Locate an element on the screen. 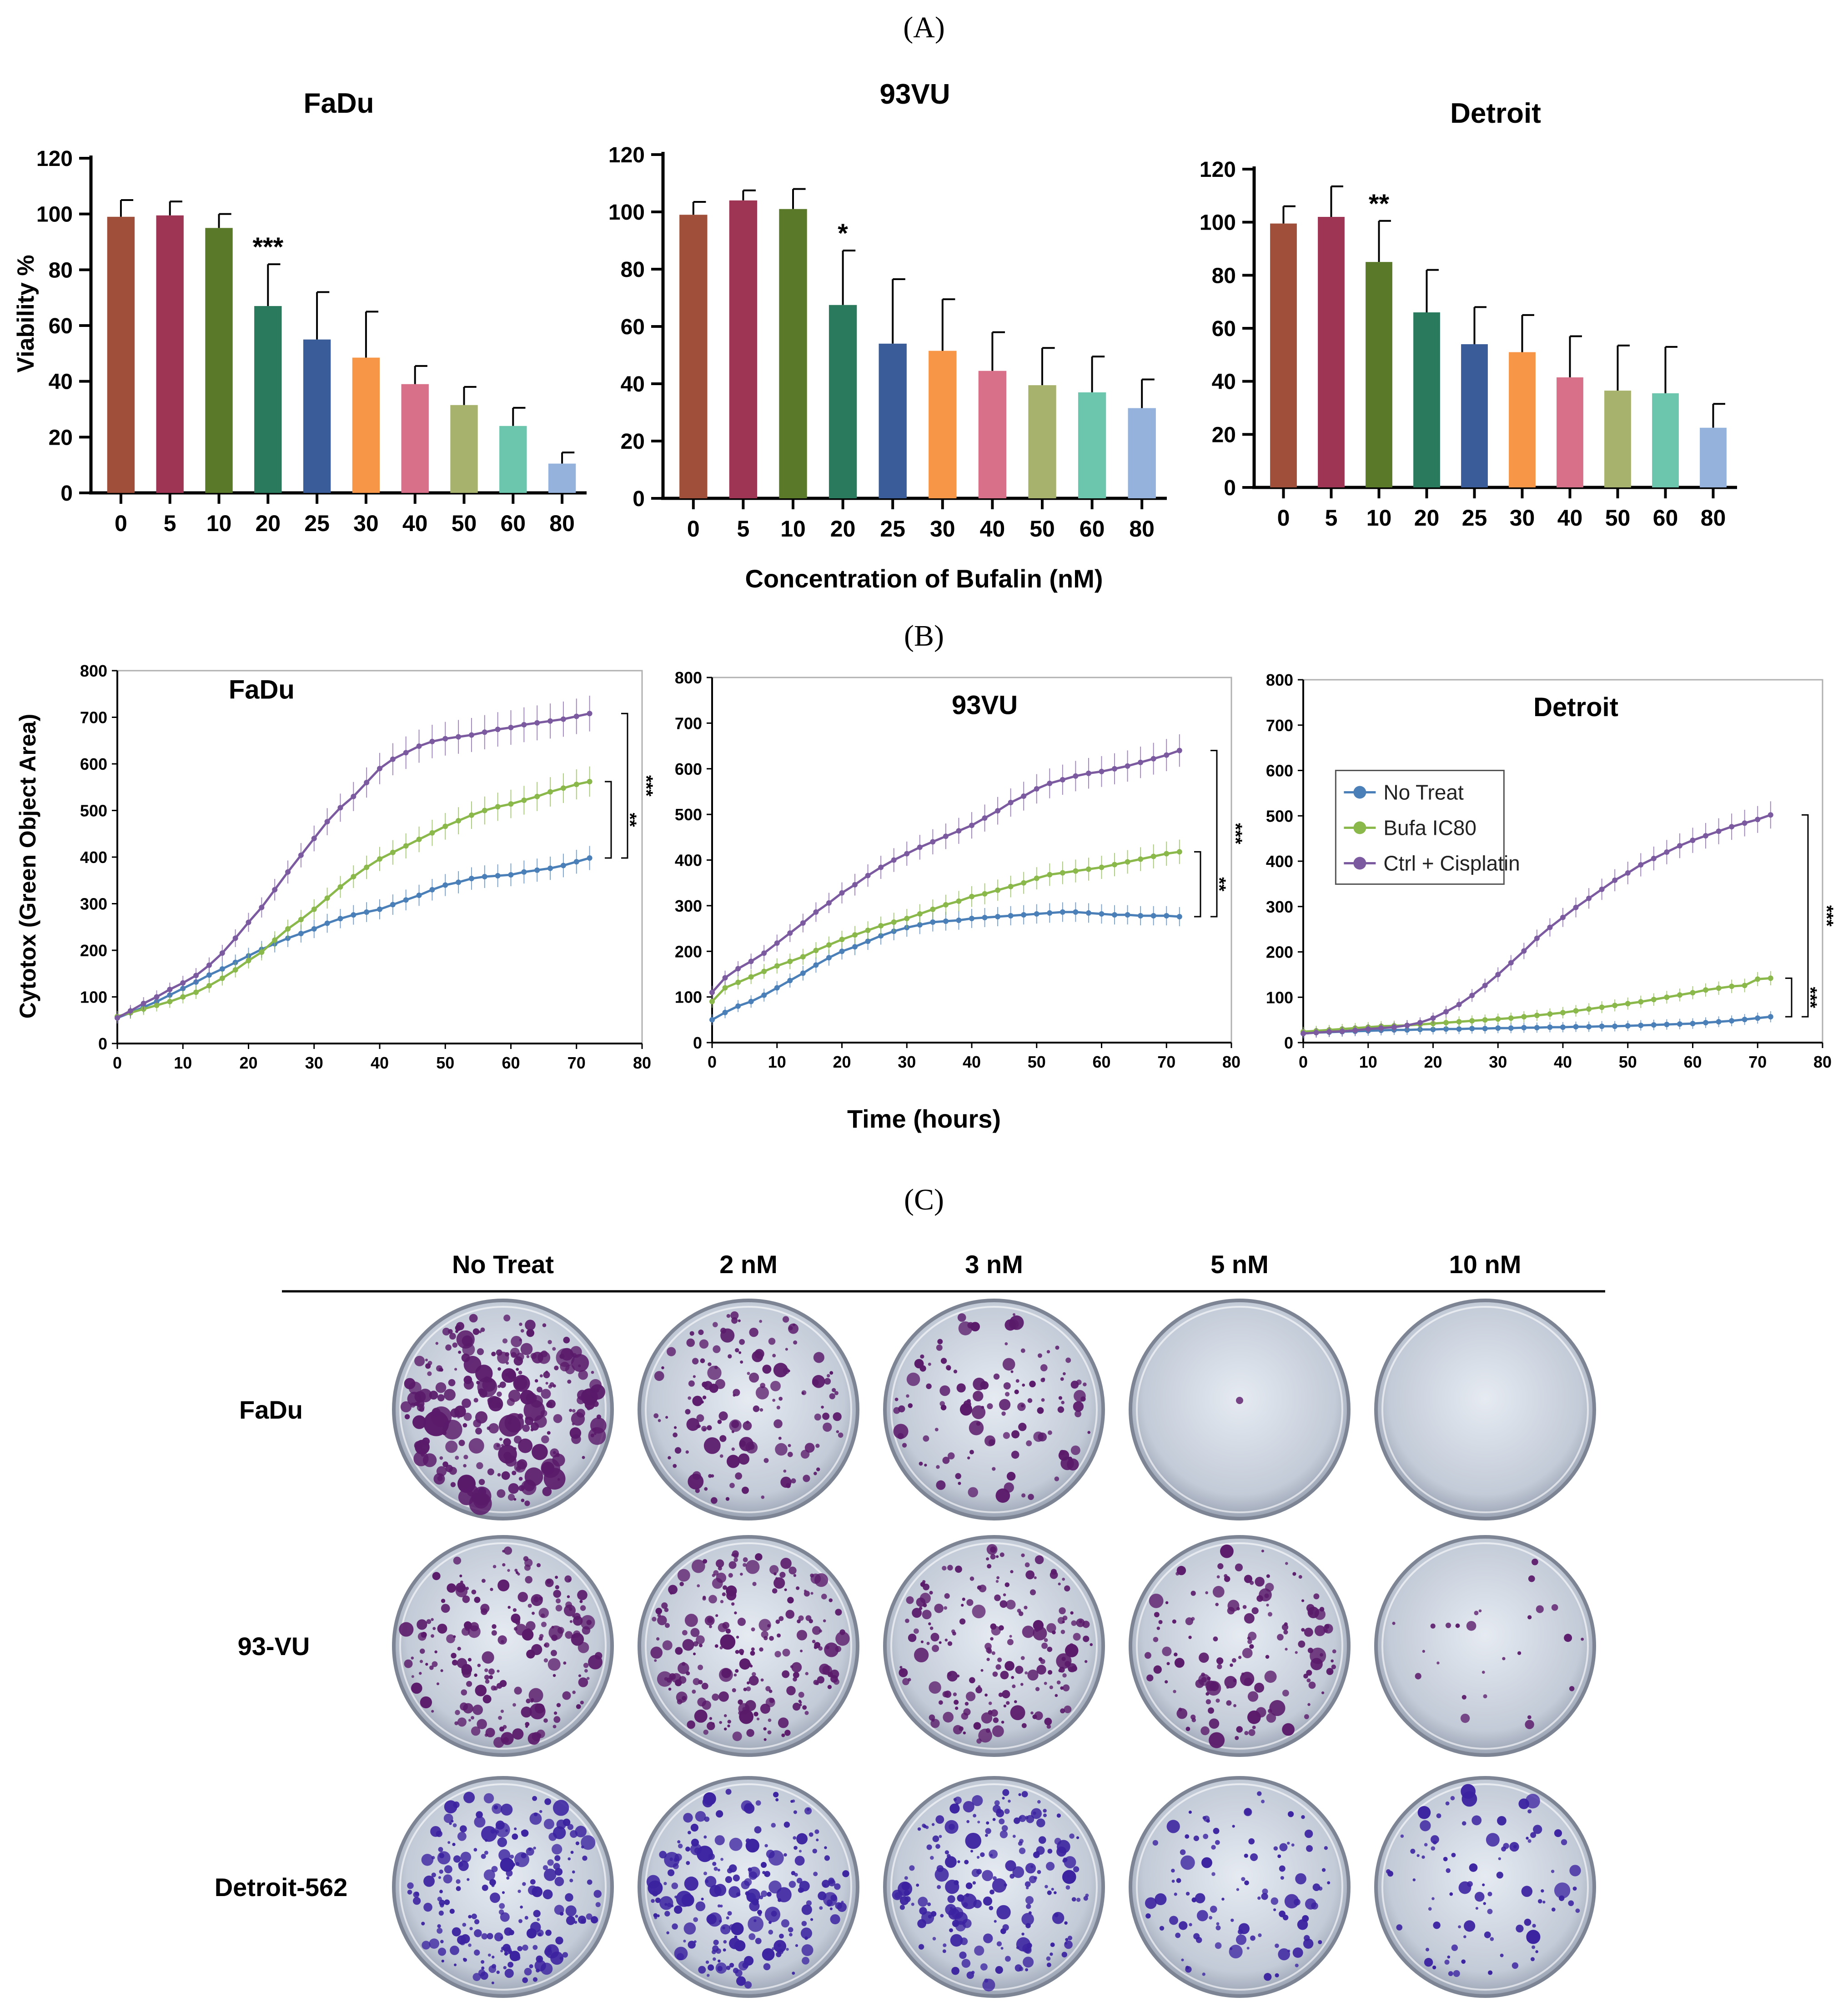 This screenshot has width=1848, height=2007. y-tick-label: 200 is located at coordinates (93, 950).